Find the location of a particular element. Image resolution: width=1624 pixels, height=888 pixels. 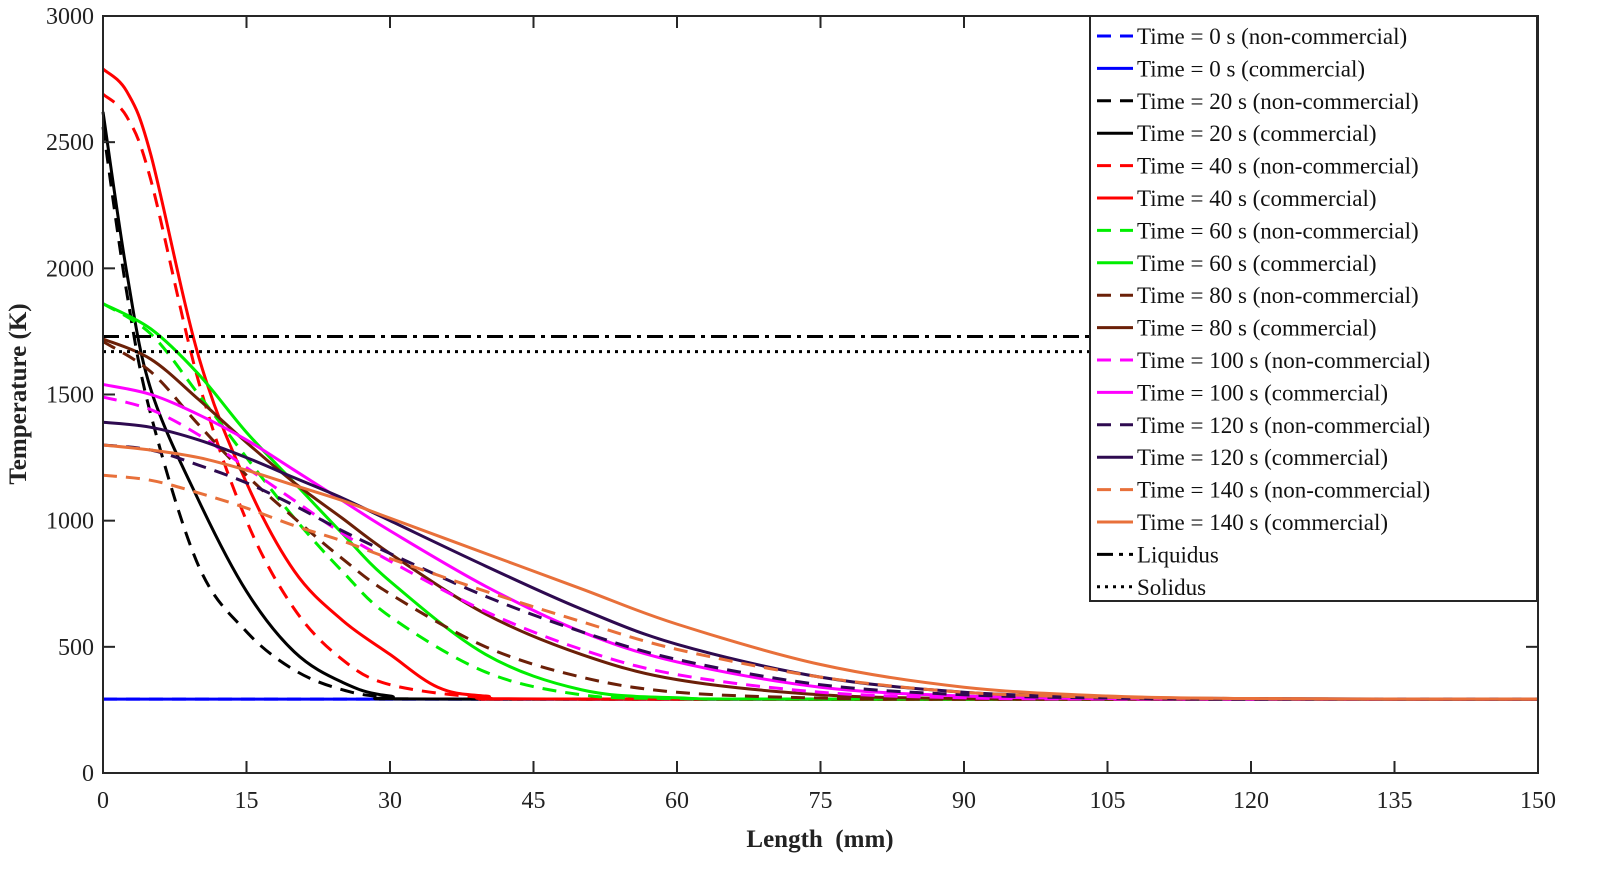

legend-item: Solidus is located at coordinates (1151, 587).